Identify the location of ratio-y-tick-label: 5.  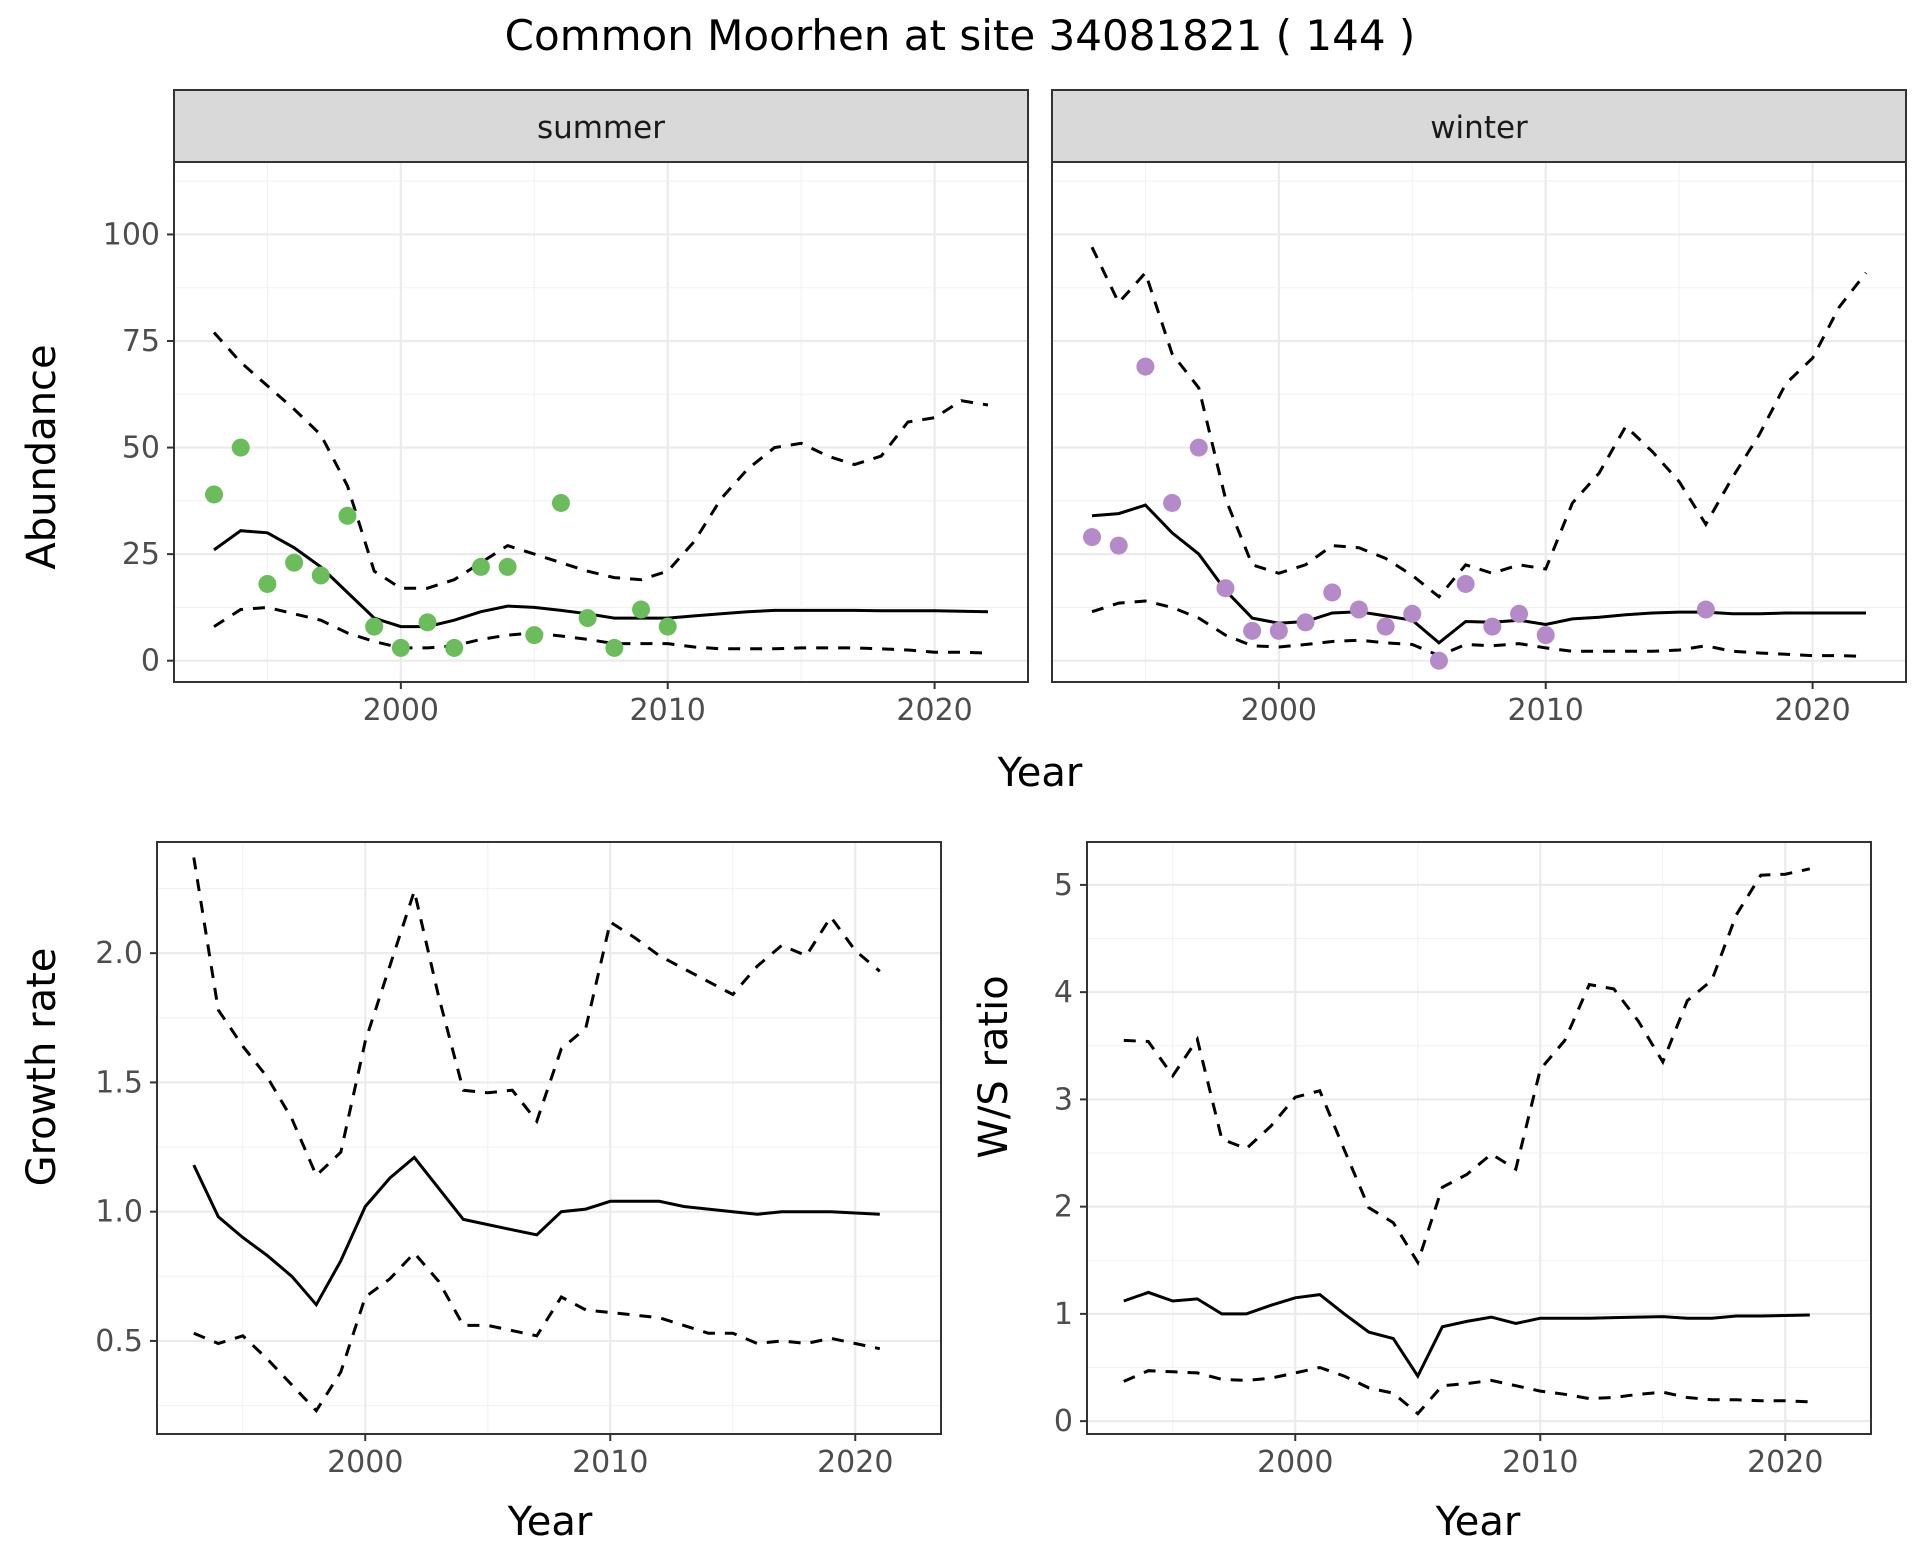
(1063, 885).